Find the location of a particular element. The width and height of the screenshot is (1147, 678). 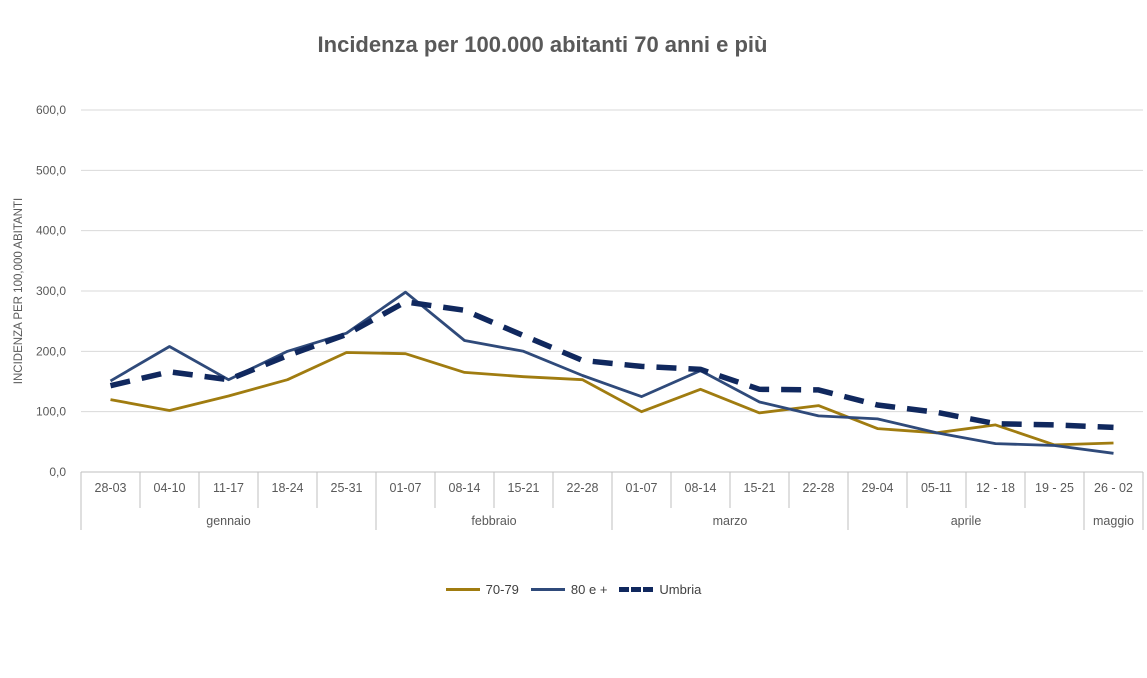

y-tick-label: 500,0 is located at coordinates (51, 170).